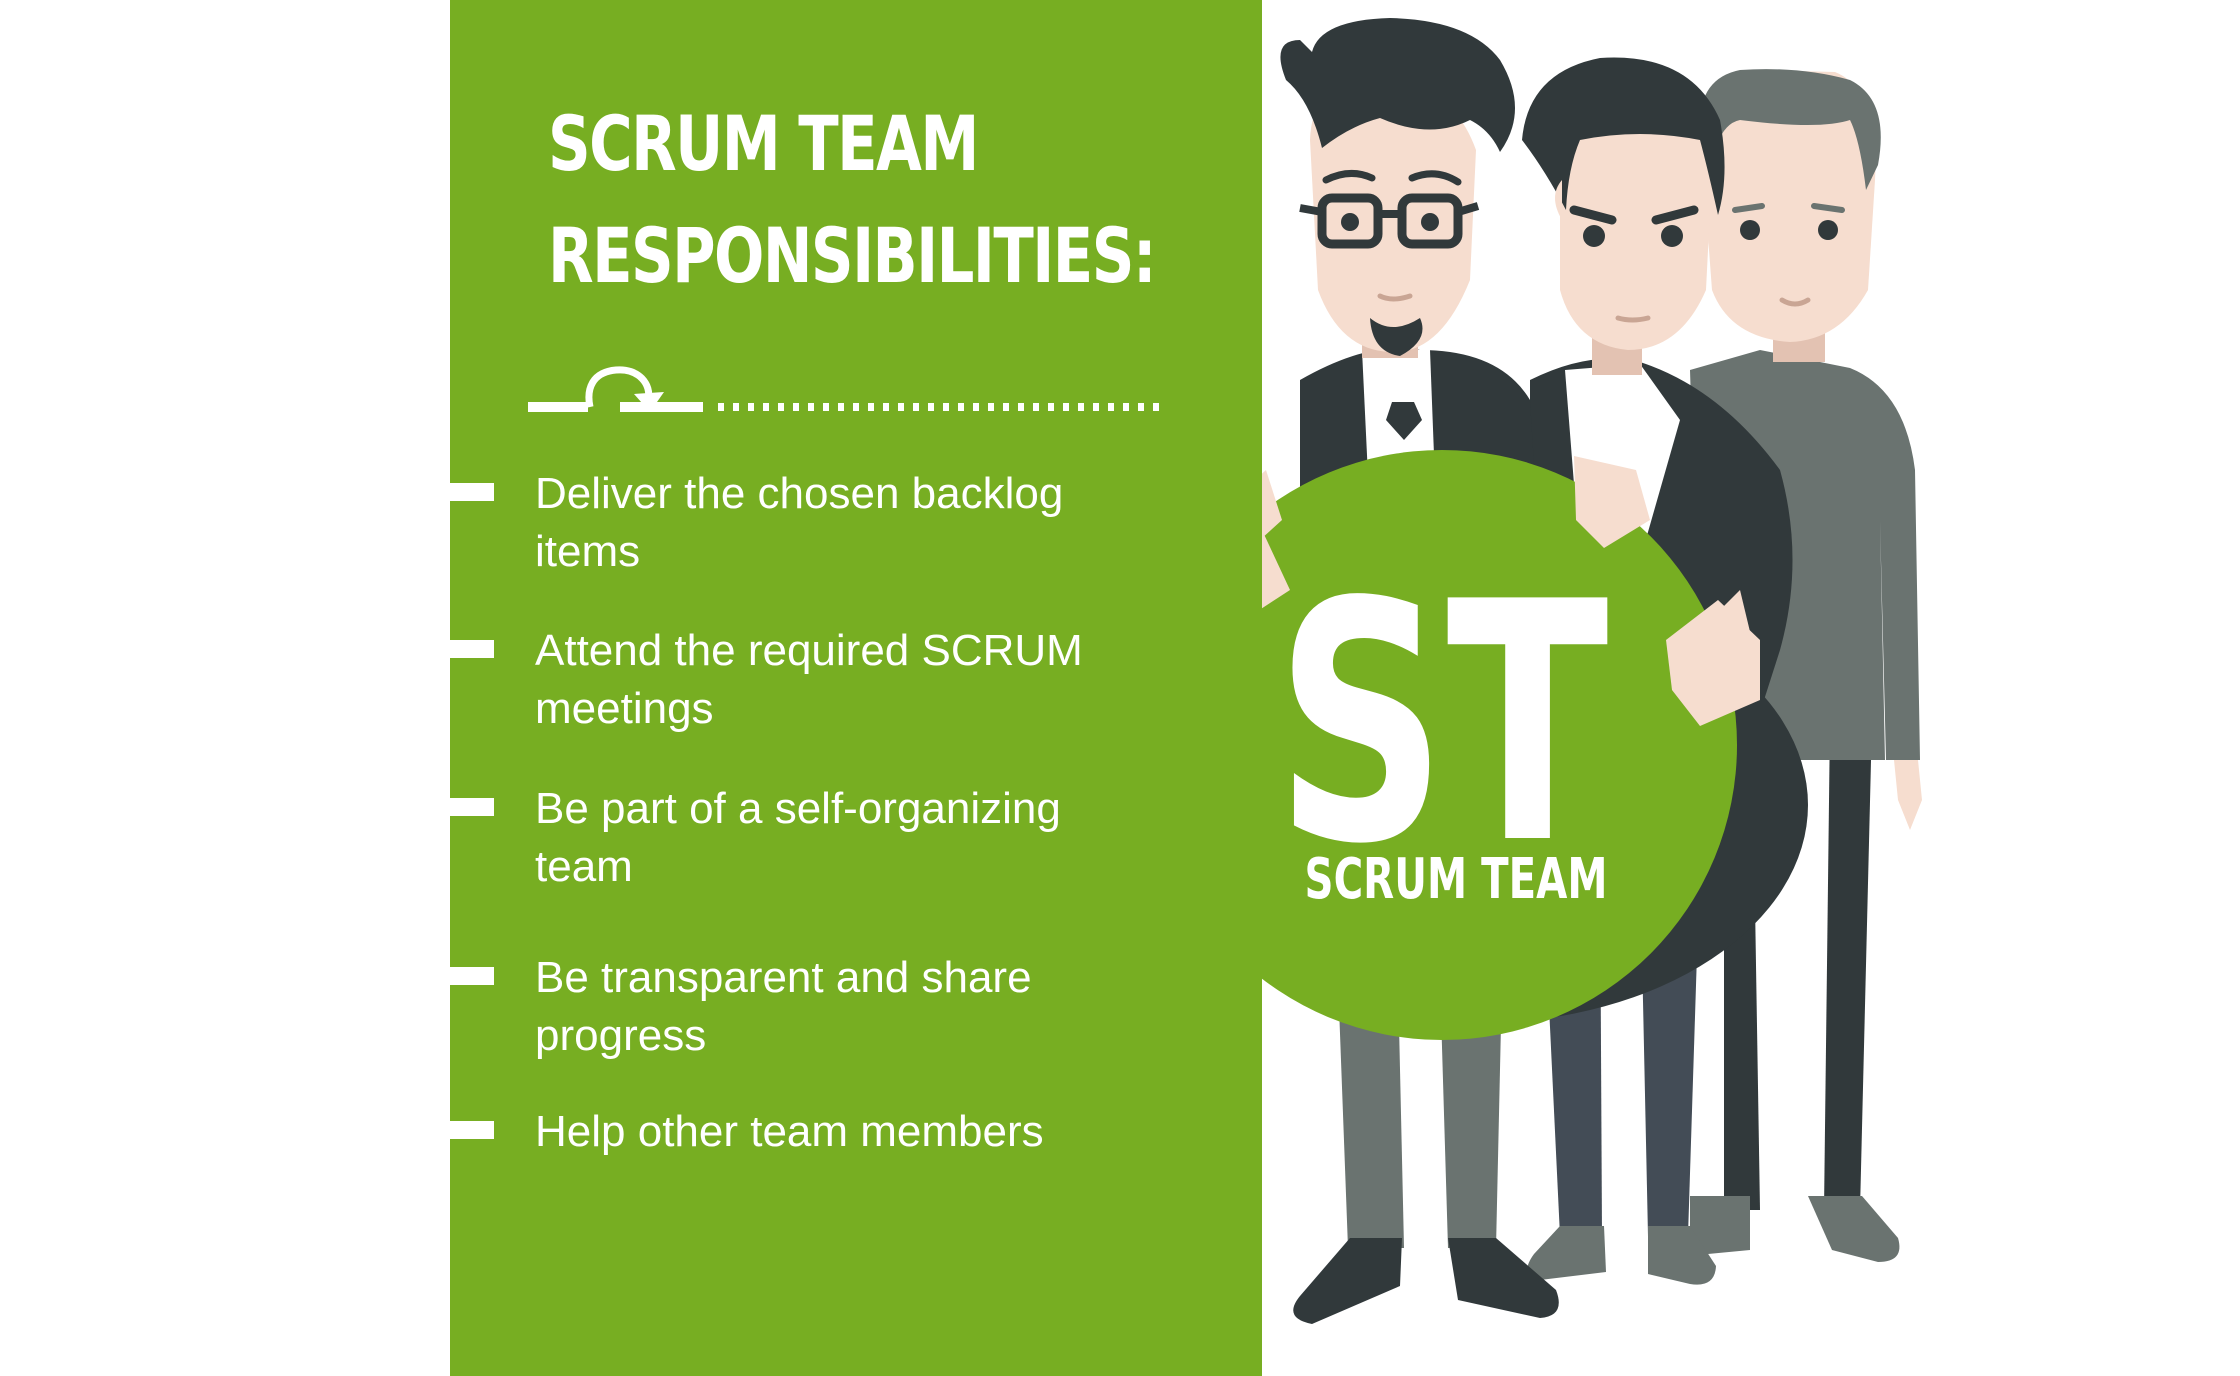 This screenshot has width=2240, height=1376. What do you see at coordinates (809, 679) in the screenshot?
I see `list-item-text: Attend the required SCRUM meetings` at bounding box center [809, 679].